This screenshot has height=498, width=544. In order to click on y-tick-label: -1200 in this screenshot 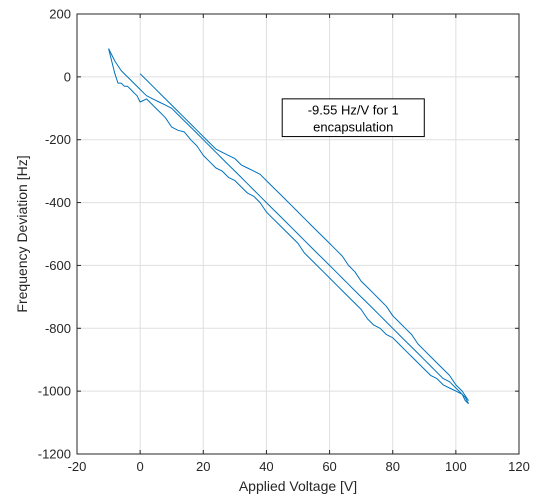, I will do `click(54, 454)`.